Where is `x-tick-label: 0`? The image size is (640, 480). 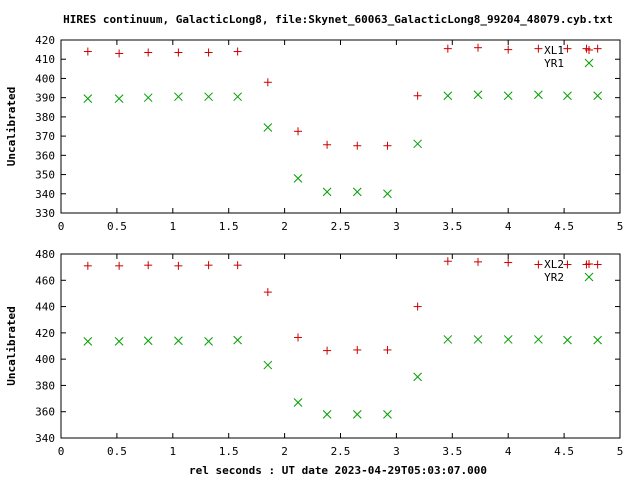 x-tick-label: 0 is located at coordinates (61, 226).